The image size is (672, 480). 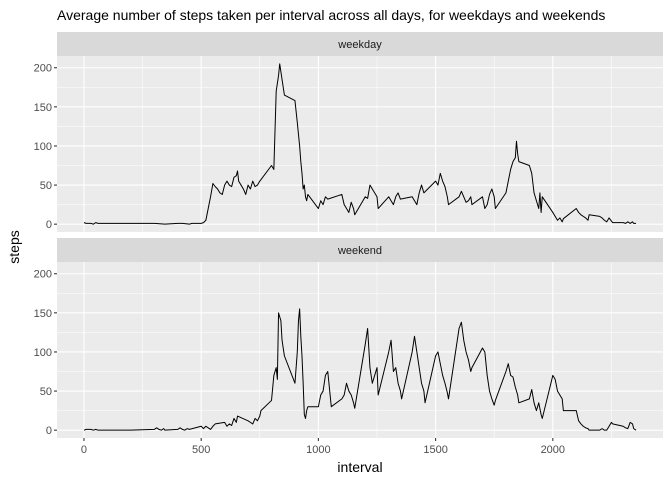 What do you see at coordinates (318, 450) in the screenshot?
I see `x-tick-label: 1000` at bounding box center [318, 450].